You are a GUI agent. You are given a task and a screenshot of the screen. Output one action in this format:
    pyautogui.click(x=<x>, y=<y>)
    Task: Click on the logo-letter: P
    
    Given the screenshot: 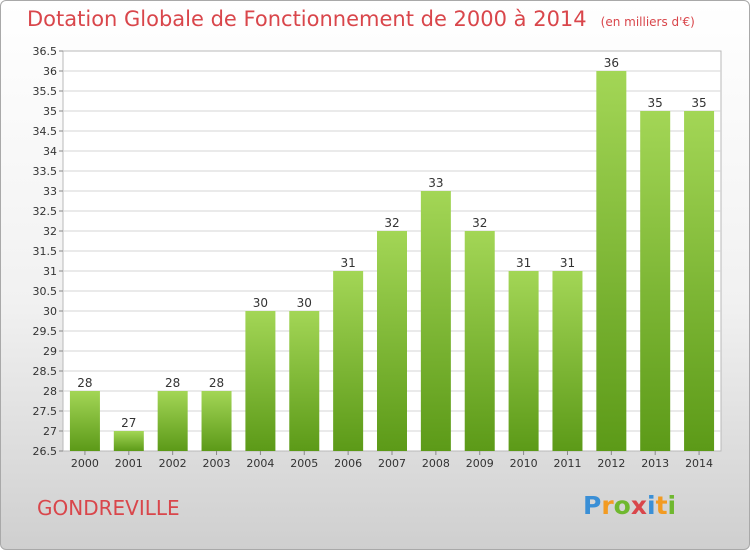 What is the action you would take?
    pyautogui.click(x=592, y=505)
    